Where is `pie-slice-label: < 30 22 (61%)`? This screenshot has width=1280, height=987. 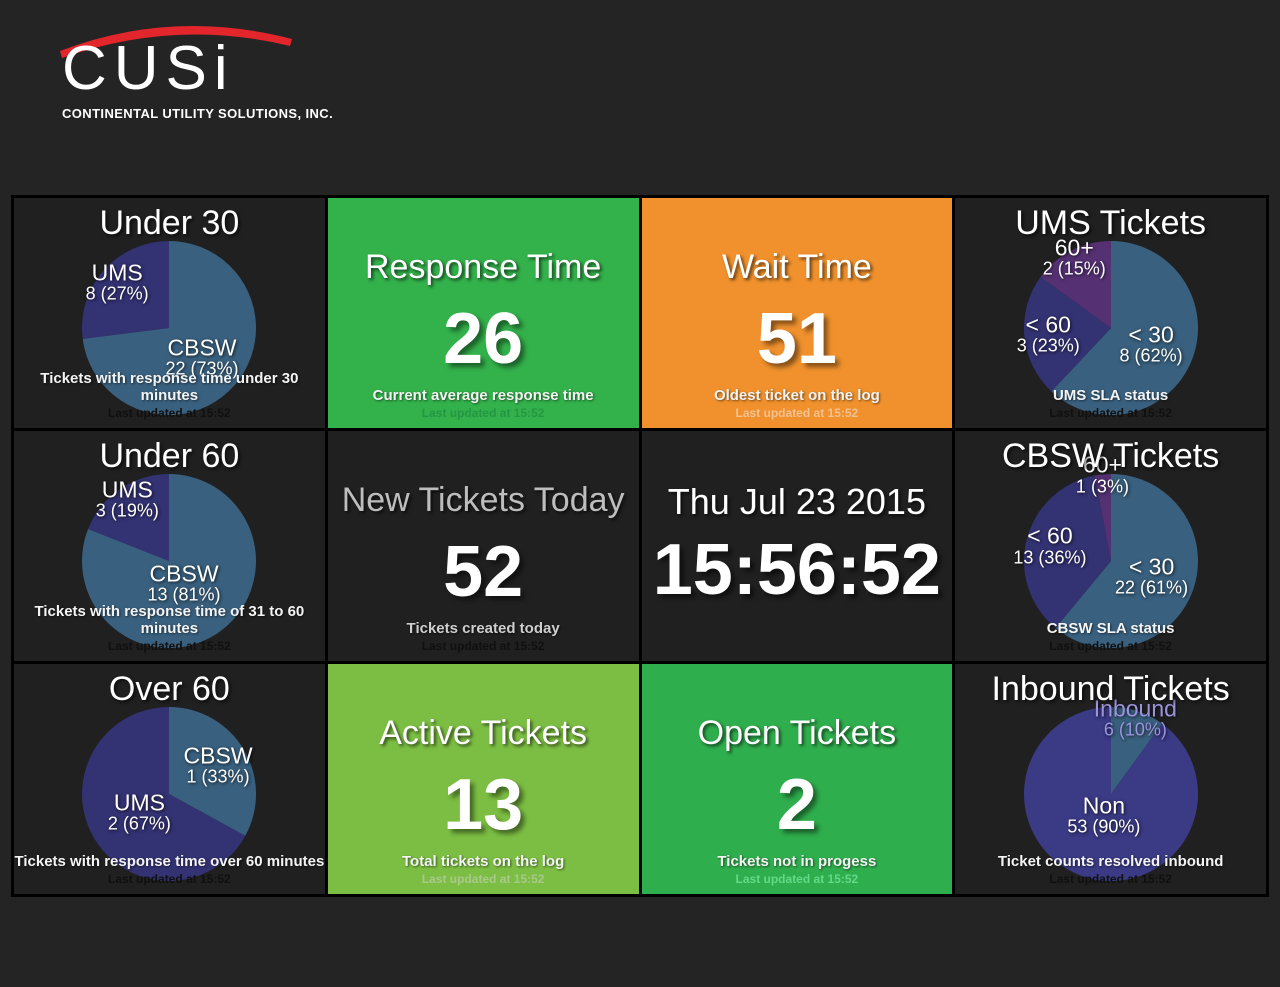
pie-slice-label: < 30 22 (61%) is located at coordinates (1152, 575).